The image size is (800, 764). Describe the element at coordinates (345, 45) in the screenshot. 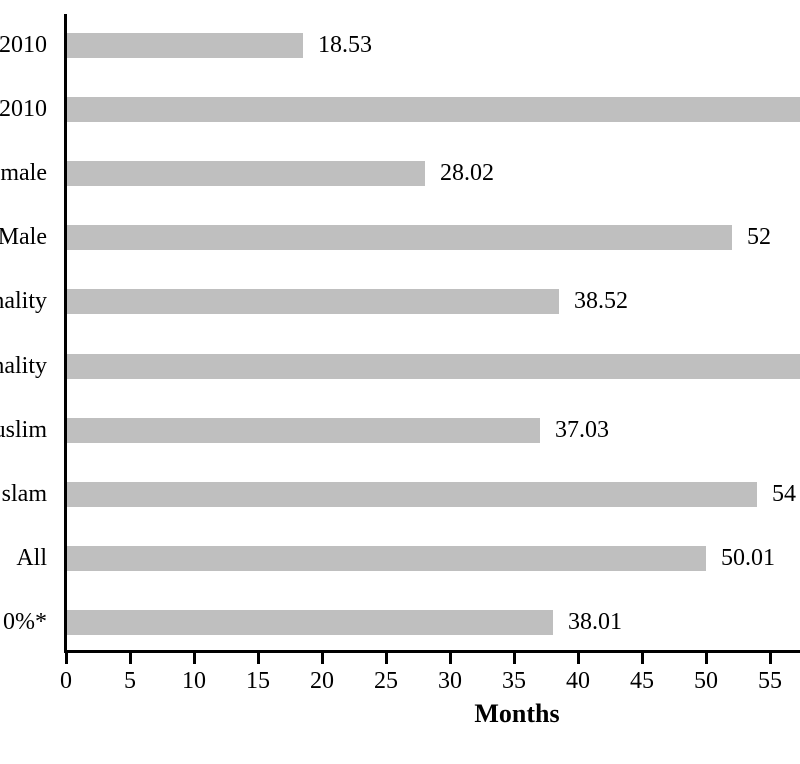

I see `bar-value-label: 18.53` at that location.